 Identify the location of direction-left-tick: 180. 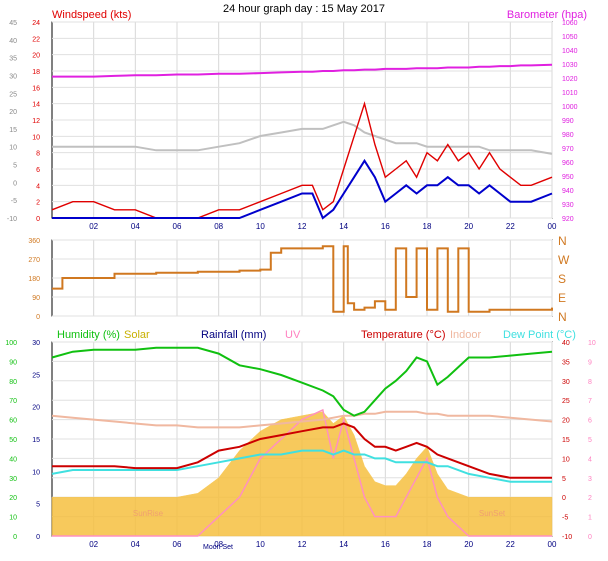
(34, 279).